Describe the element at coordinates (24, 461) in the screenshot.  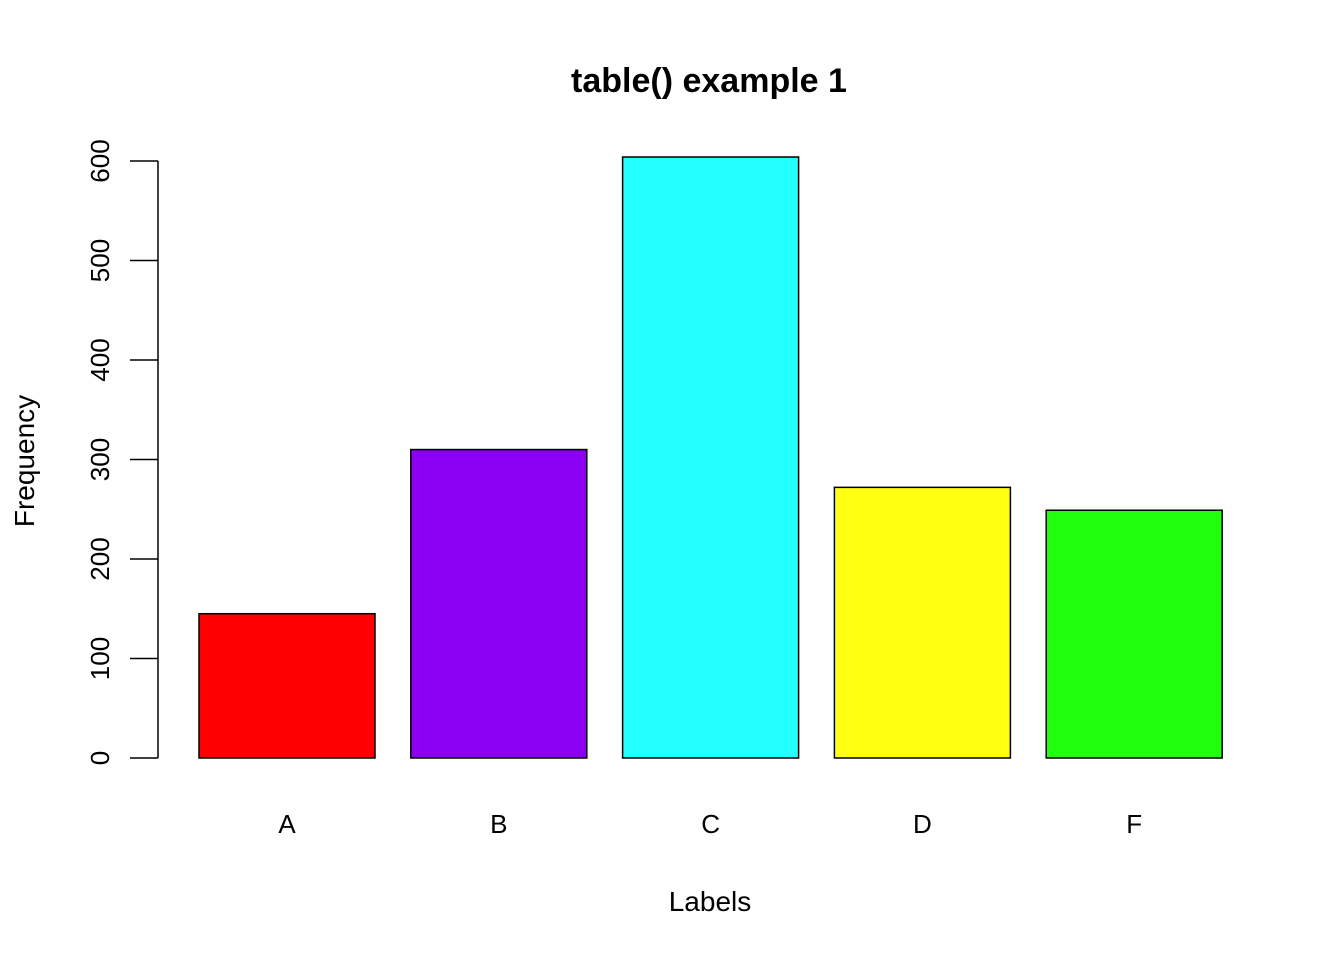
I see `y-axis-title: Frequency` at that location.